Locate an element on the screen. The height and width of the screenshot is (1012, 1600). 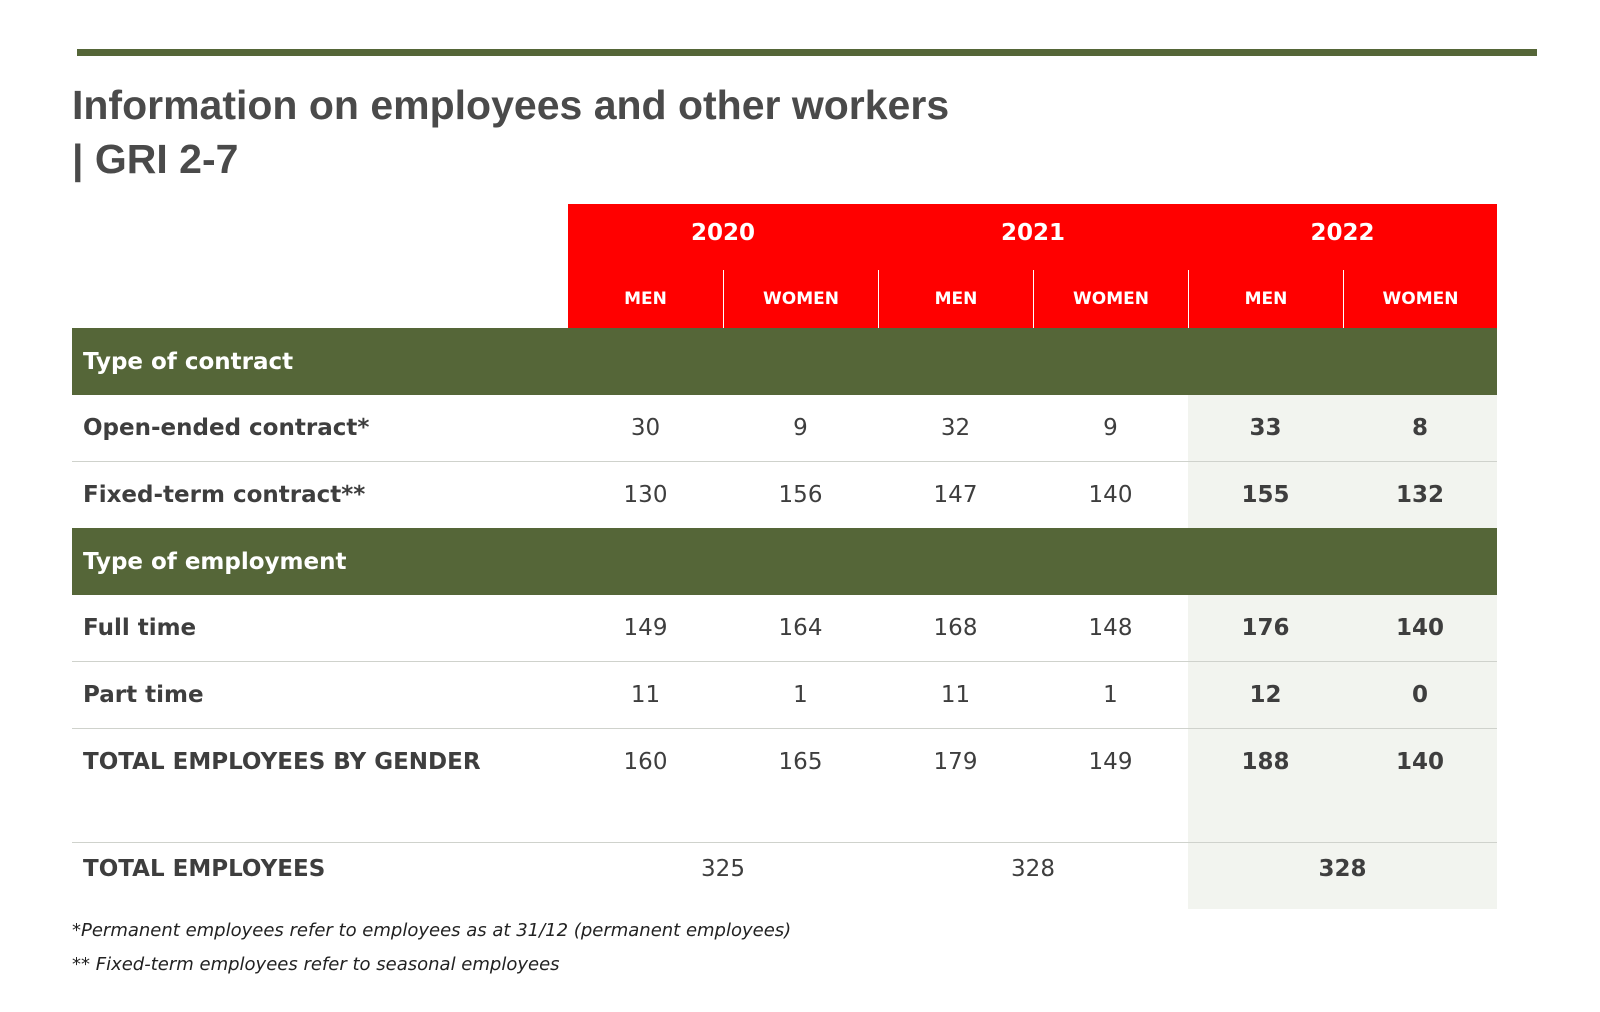
total-cell: 325 is located at coordinates (723, 869).